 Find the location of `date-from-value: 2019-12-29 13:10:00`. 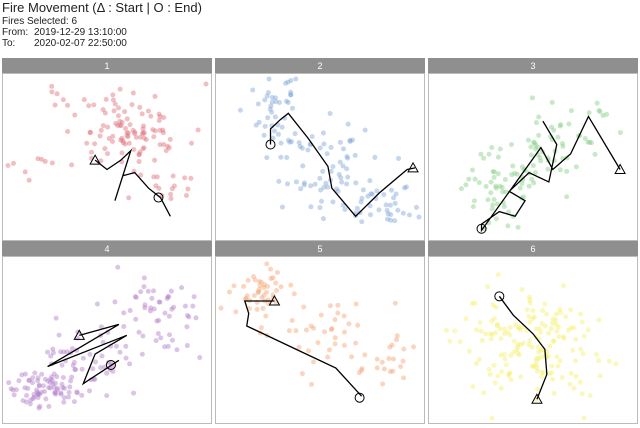

date-from-value: 2019-12-29 13:10:00 is located at coordinates (80, 32).